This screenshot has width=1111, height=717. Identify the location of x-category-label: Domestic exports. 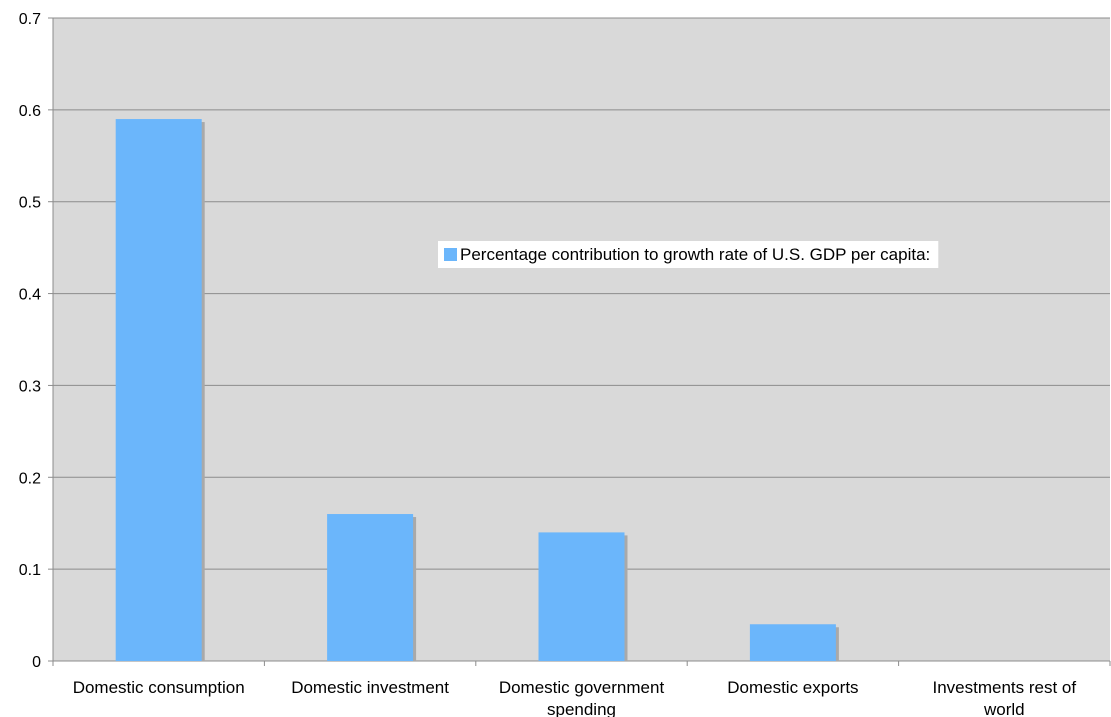
(792, 687).